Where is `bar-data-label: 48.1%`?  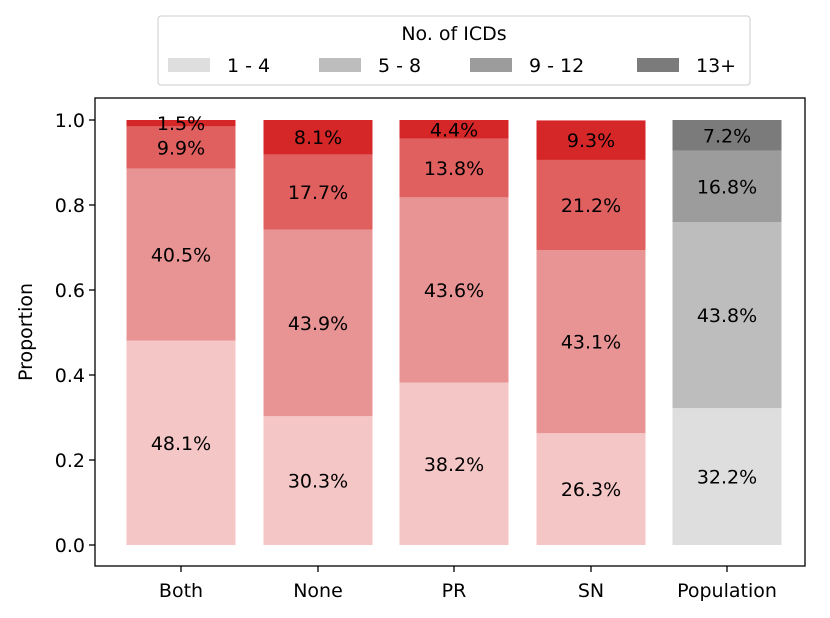 bar-data-label: 48.1% is located at coordinates (181, 444).